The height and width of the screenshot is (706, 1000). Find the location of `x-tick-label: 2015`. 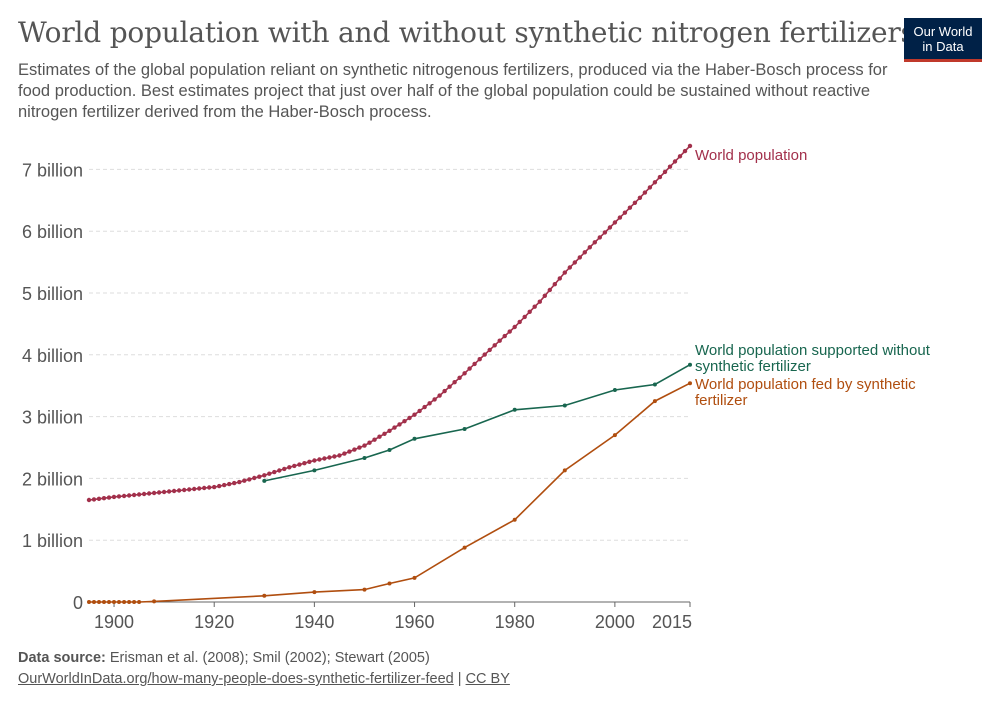

x-tick-label: 2015 is located at coordinates (672, 622).